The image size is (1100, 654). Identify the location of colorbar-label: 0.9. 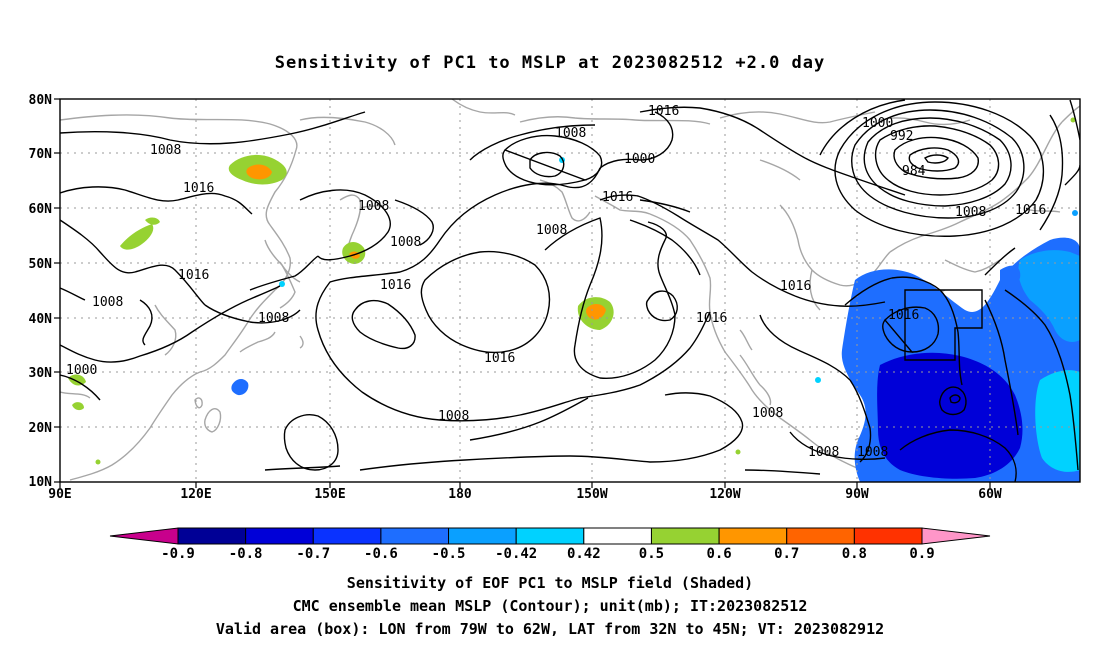
(921, 554).